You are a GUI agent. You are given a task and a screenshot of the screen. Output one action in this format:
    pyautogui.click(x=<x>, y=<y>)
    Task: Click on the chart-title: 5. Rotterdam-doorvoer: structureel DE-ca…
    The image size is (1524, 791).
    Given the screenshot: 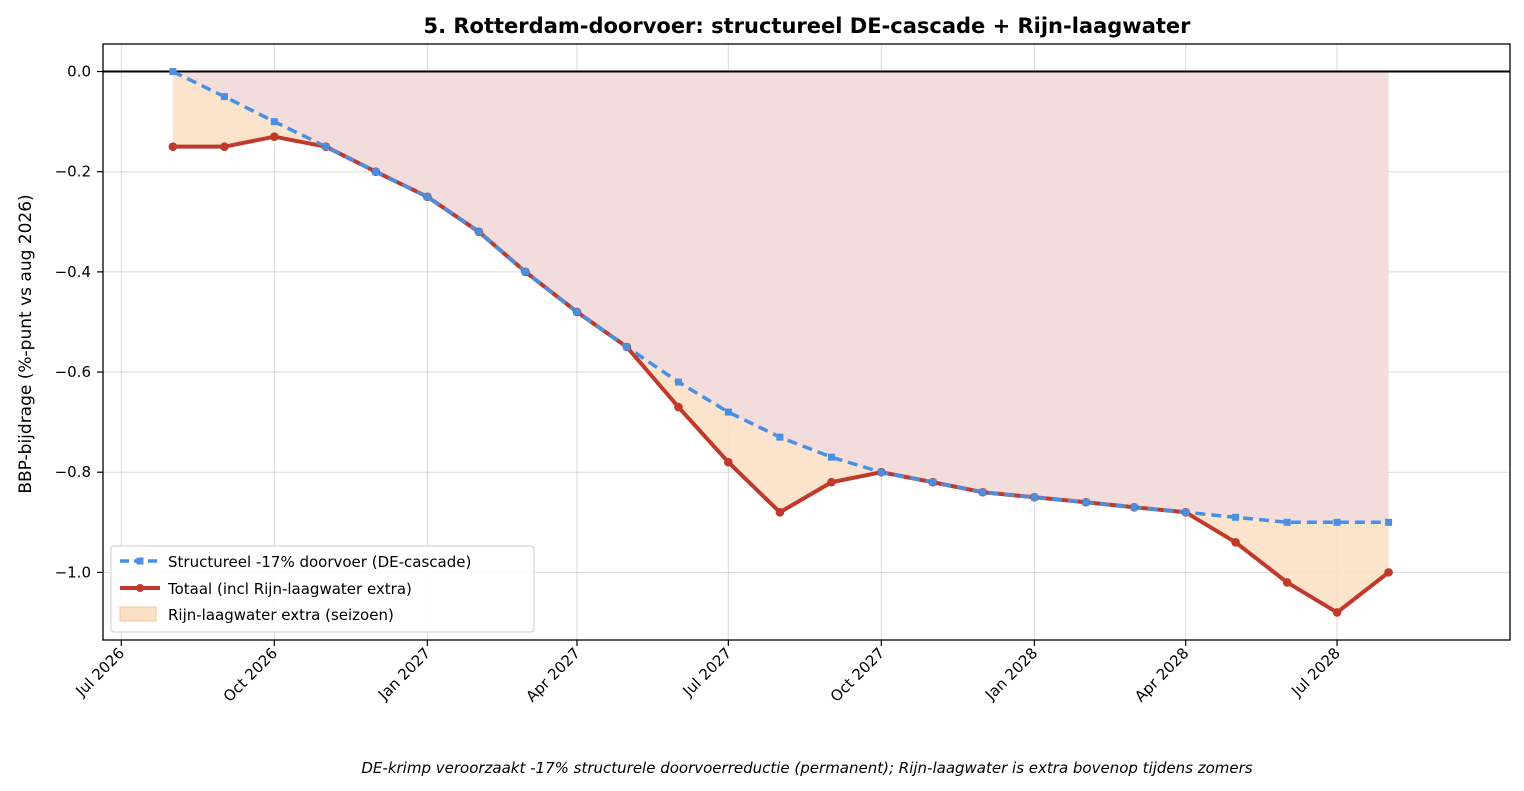 What is the action you would take?
    pyautogui.click(x=807, y=26)
    